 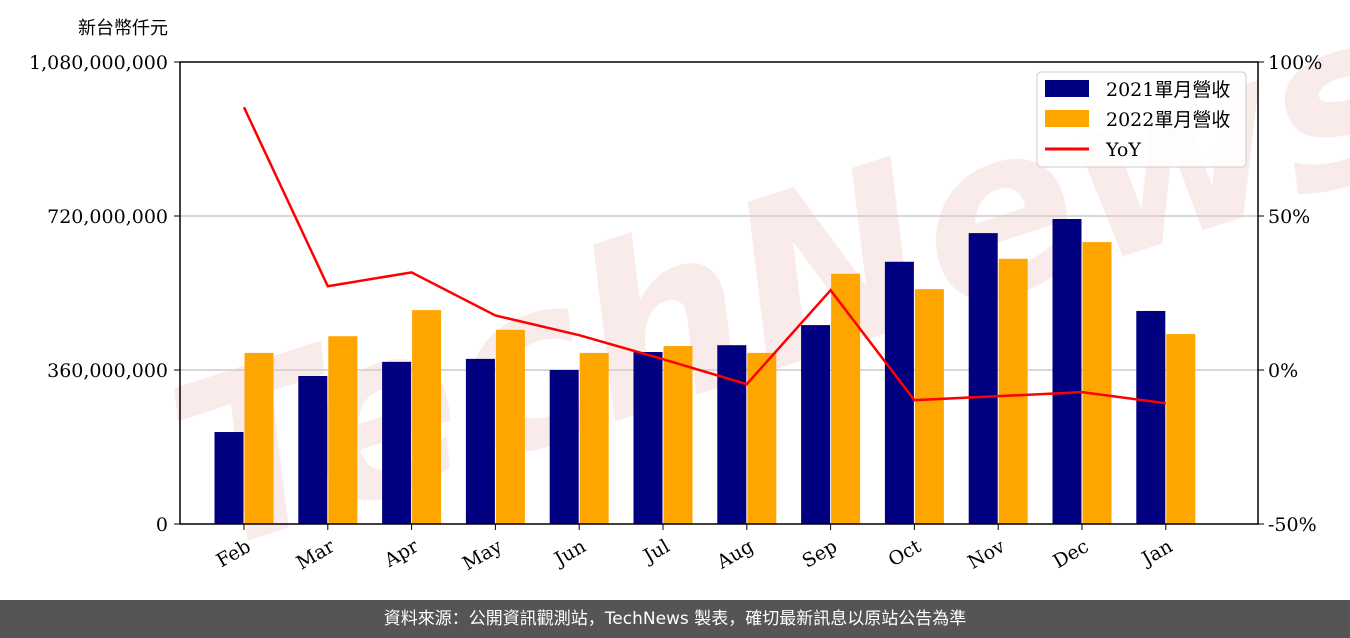 What do you see at coordinates (820, 553) in the screenshot?
I see `x-tick-label: Sep` at bounding box center [820, 553].